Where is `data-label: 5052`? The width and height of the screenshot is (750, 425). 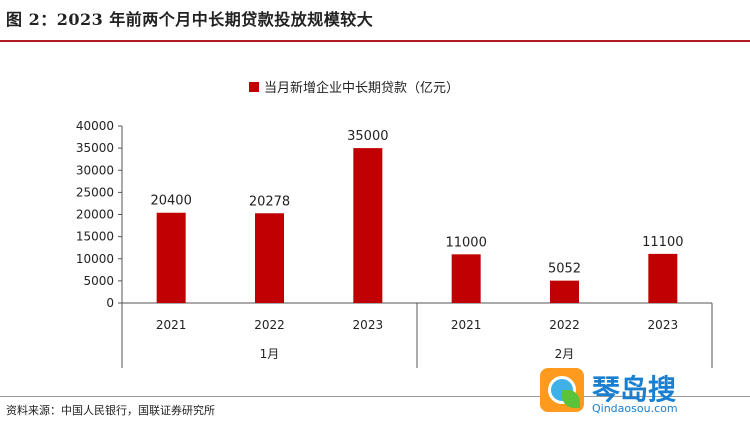
data-label: 5052 is located at coordinates (564, 269).